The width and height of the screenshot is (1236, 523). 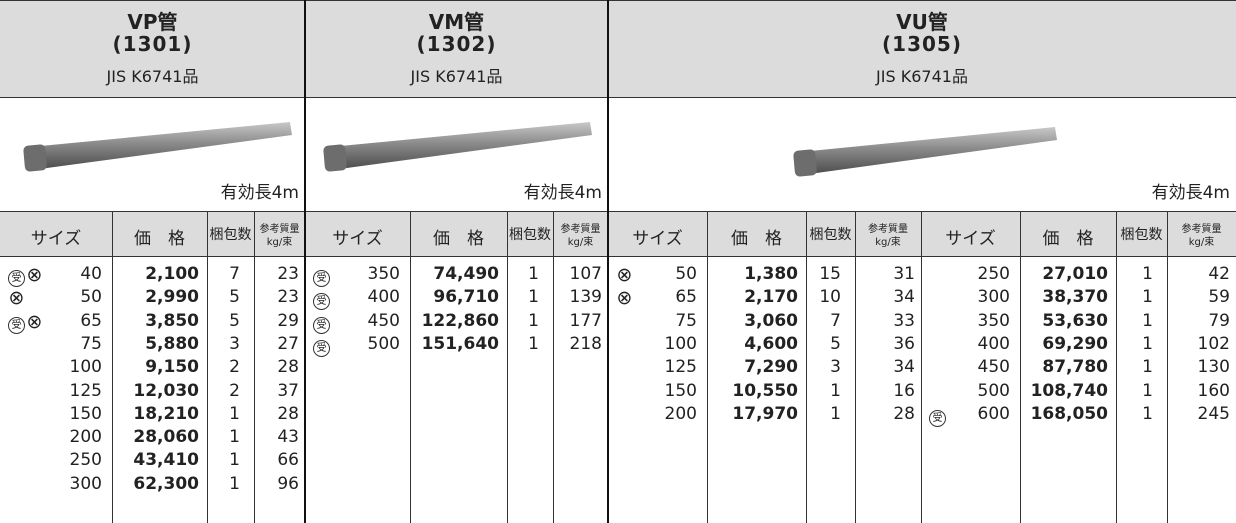 I want to click on price: 3,060, so click(x=771, y=320).